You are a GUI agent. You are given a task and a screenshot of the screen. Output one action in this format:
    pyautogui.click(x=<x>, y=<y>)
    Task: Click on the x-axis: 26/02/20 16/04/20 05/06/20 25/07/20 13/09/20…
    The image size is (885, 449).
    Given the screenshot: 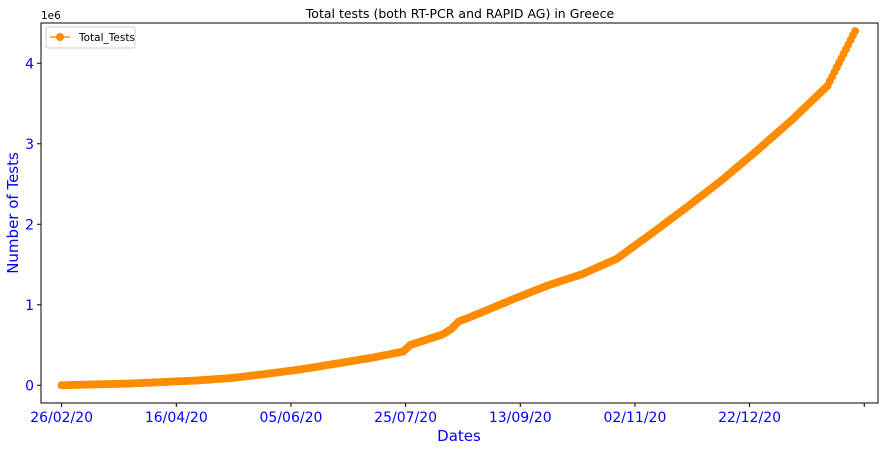 What is the action you would take?
    pyautogui.click(x=447, y=414)
    